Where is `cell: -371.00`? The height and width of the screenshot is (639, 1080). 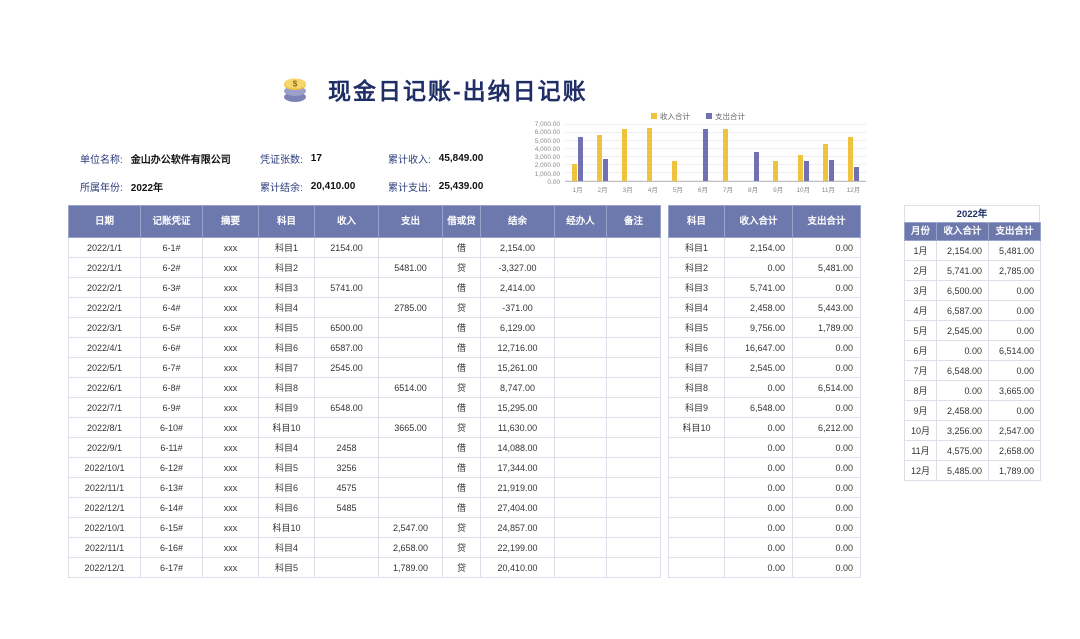
cell: -371.00 is located at coordinates (517, 307).